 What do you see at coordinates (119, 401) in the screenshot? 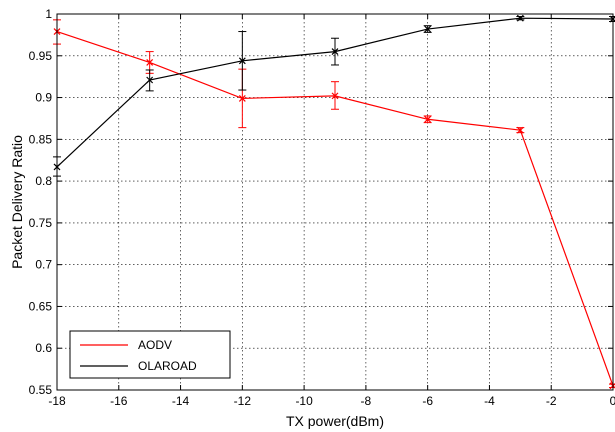
I see `x-tick-label: -16` at bounding box center [119, 401].